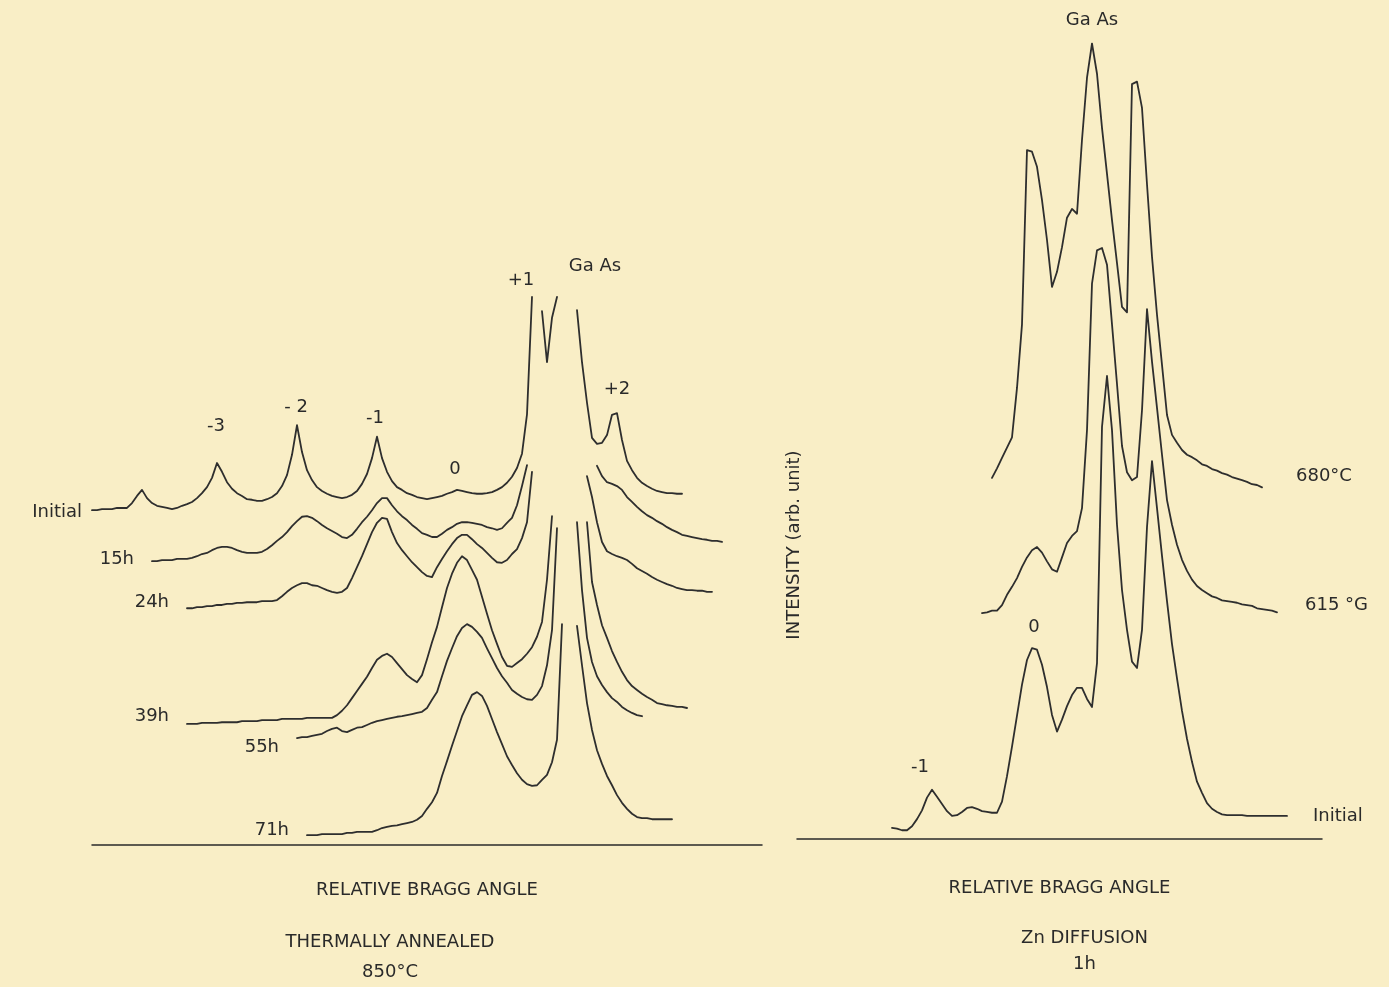  Describe the element at coordinates (271, 828) in the screenshot. I see `series-label: 71h` at that location.